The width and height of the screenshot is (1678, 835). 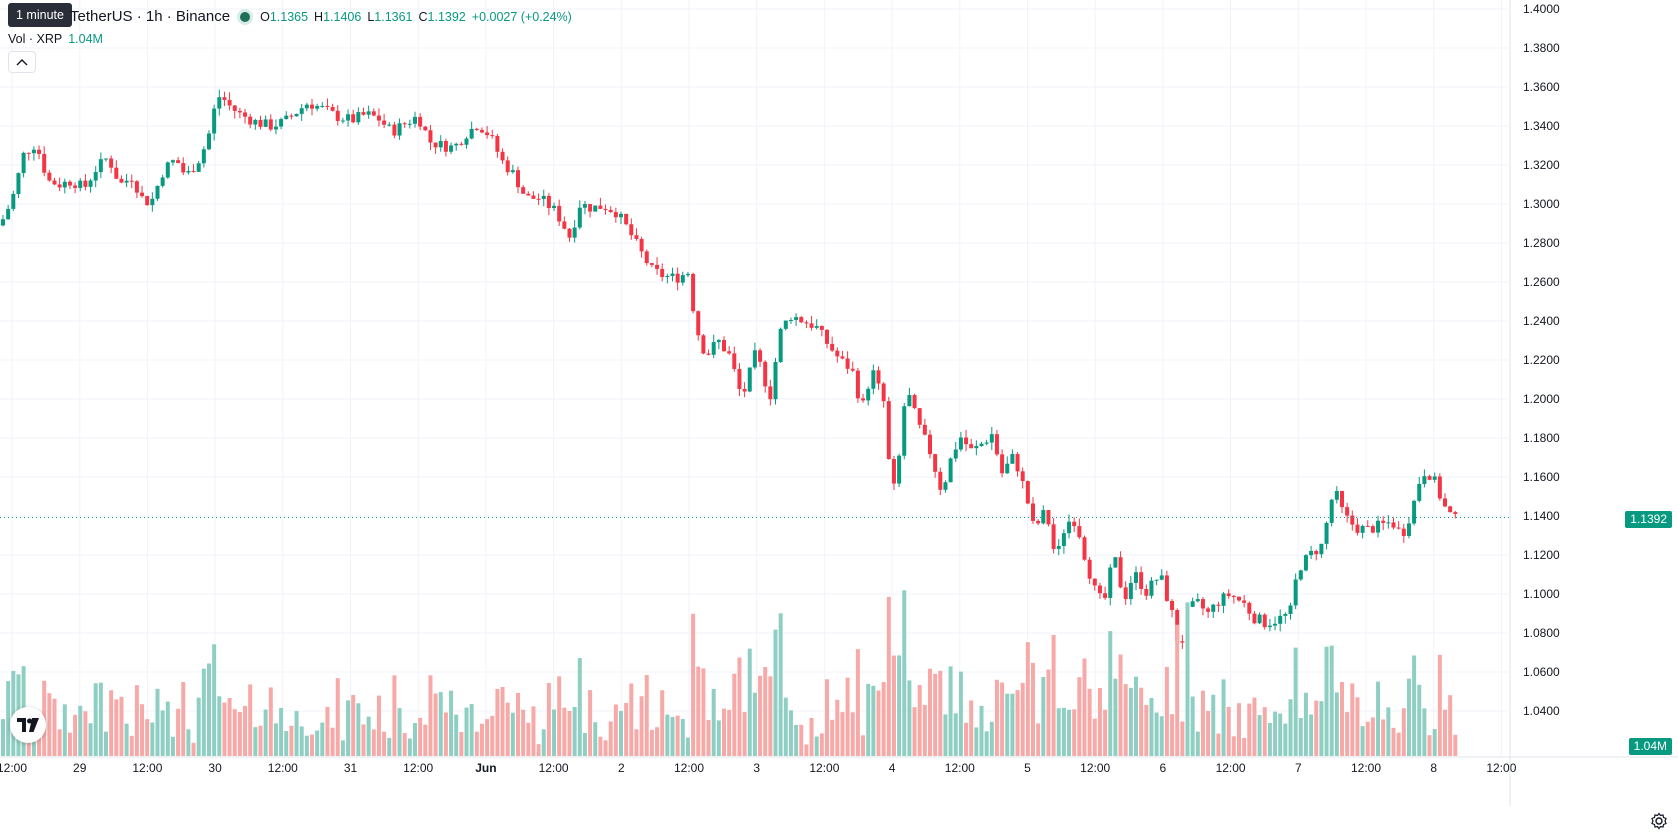 I want to click on chevron-up-icon, so click(x=22, y=62).